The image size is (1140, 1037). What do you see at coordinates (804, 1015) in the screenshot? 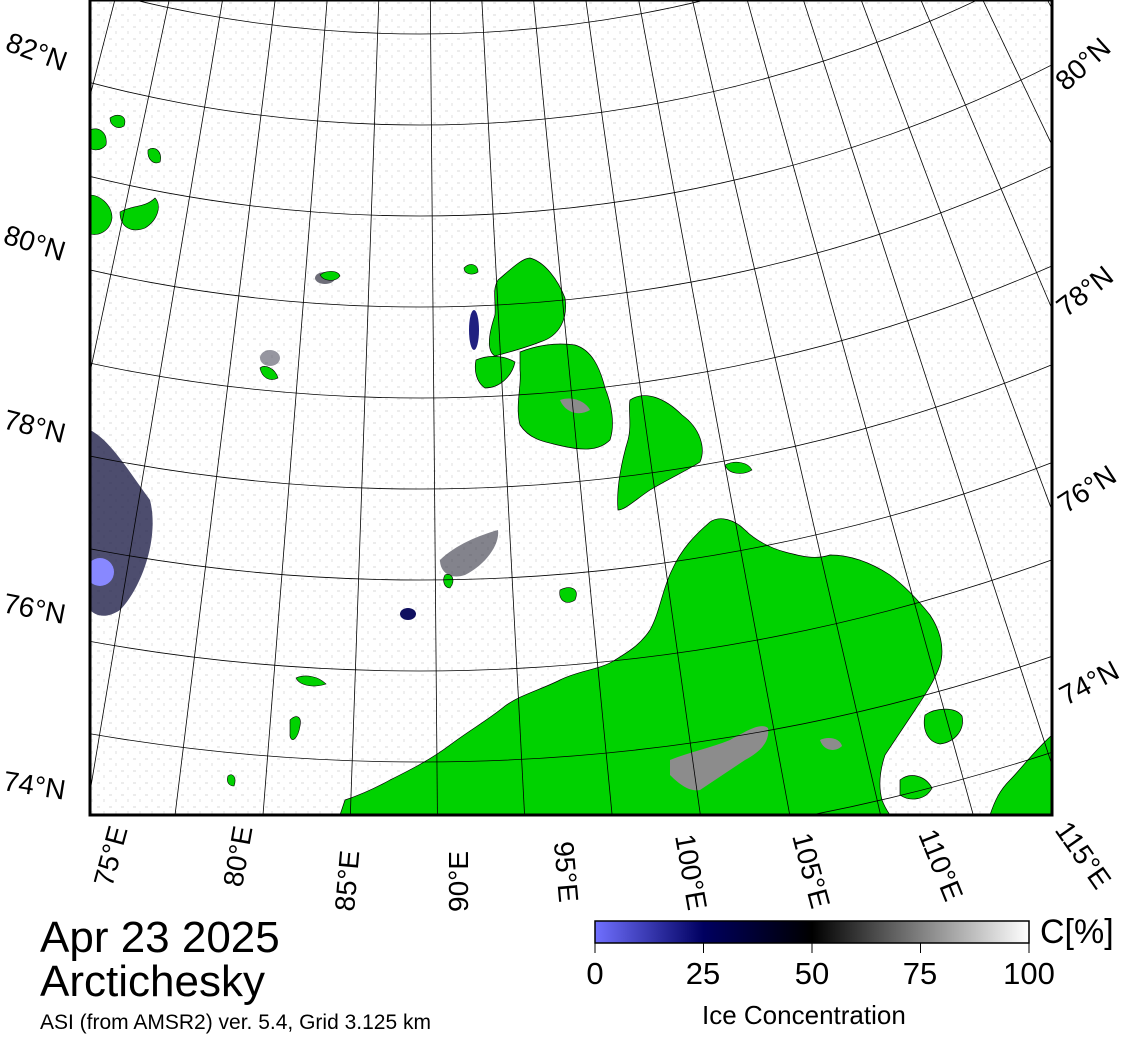
I see `colorbar-label: Ice Concentration` at bounding box center [804, 1015].